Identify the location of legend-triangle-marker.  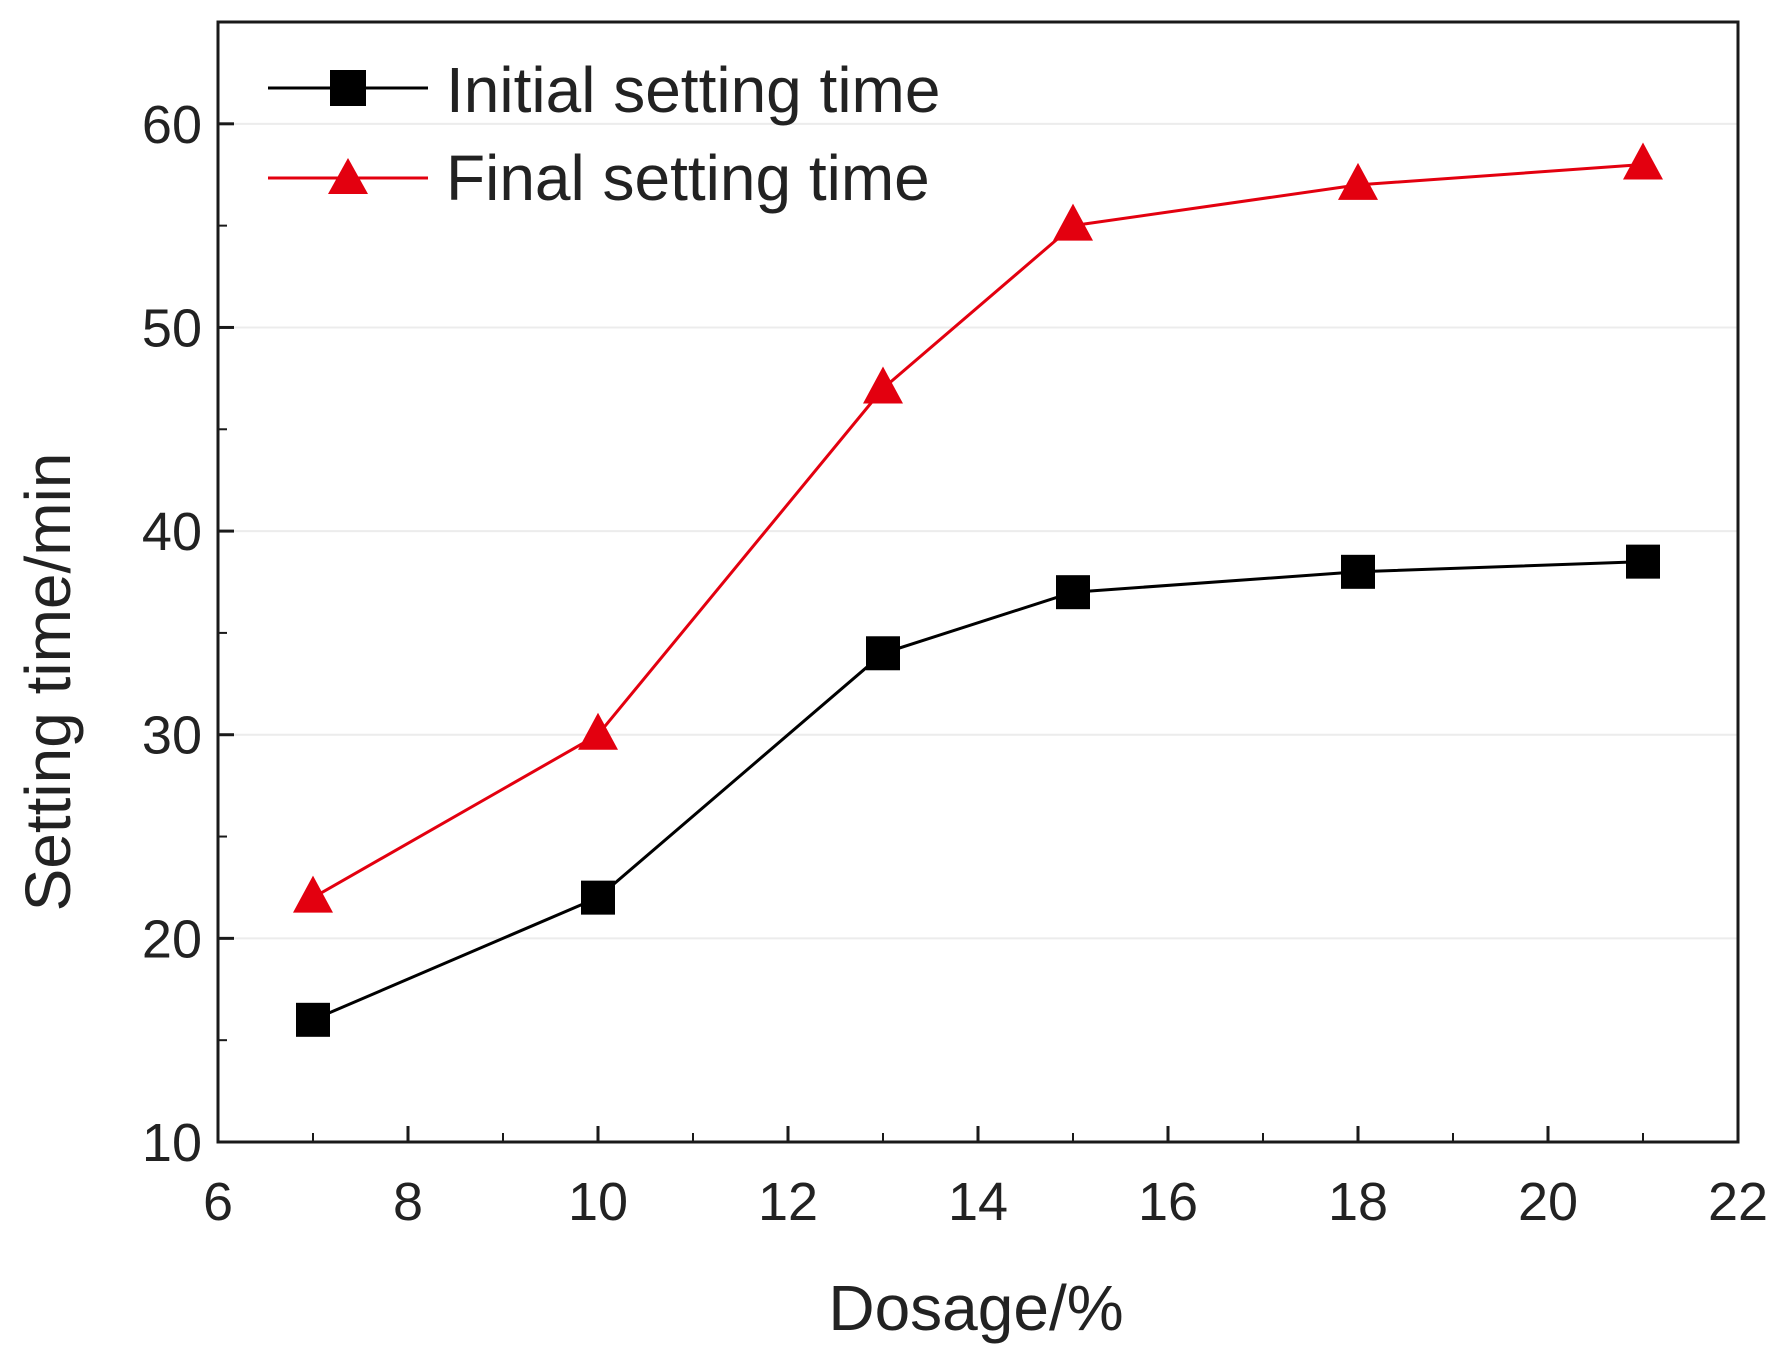
(348, 176).